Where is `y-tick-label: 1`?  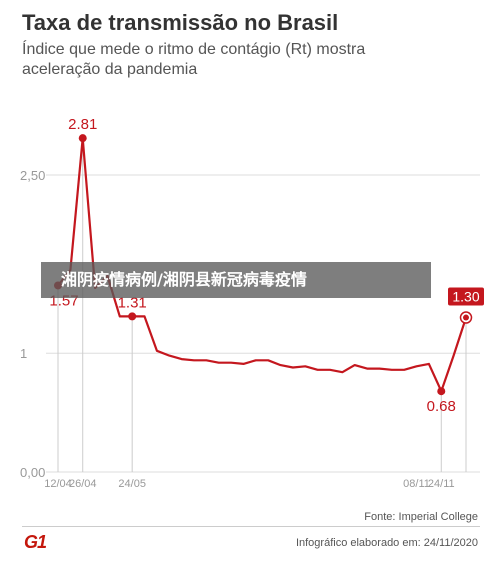
y-tick-label: 1 is located at coordinates (23, 353).